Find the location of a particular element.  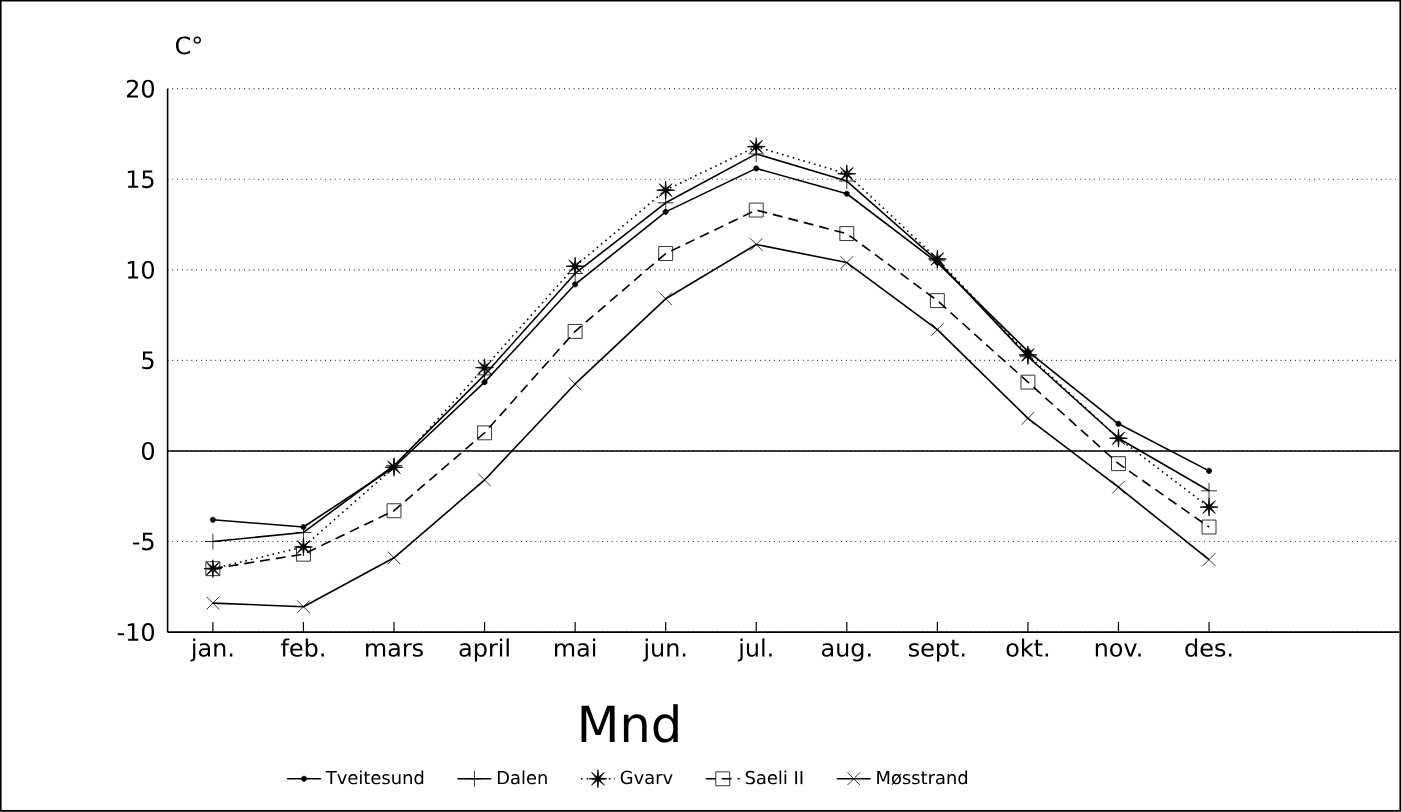

x-tick-label: april is located at coordinates (484, 650).